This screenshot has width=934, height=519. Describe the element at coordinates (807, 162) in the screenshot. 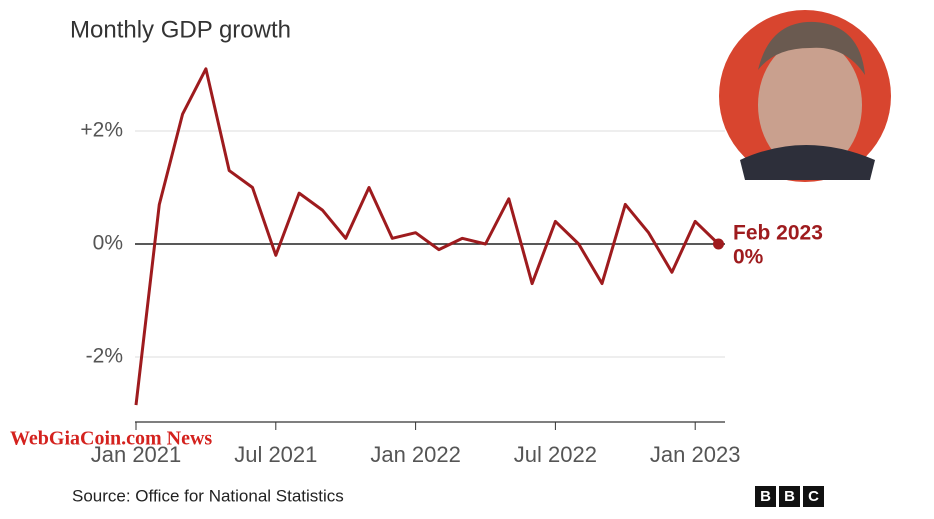

I see `portrait-suit` at that location.